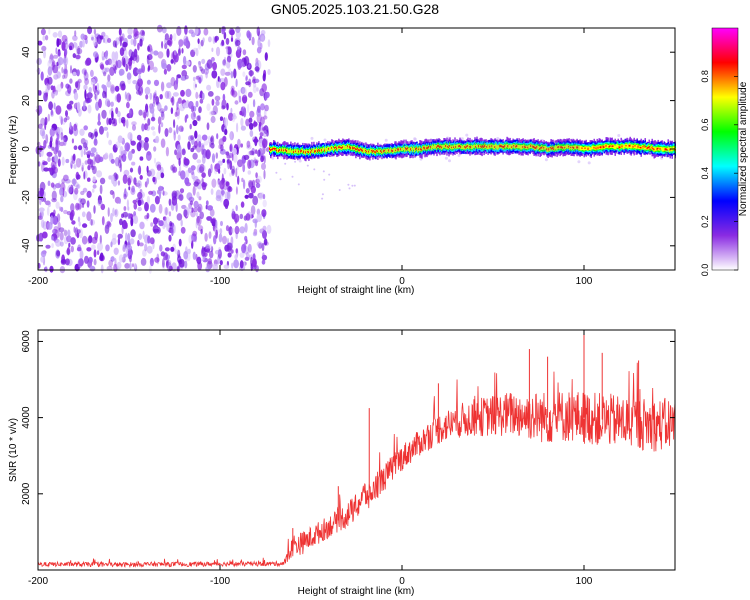 The width and height of the screenshot is (750, 600). I want to click on snr-x-label: Height of straight line (km), so click(356, 591).